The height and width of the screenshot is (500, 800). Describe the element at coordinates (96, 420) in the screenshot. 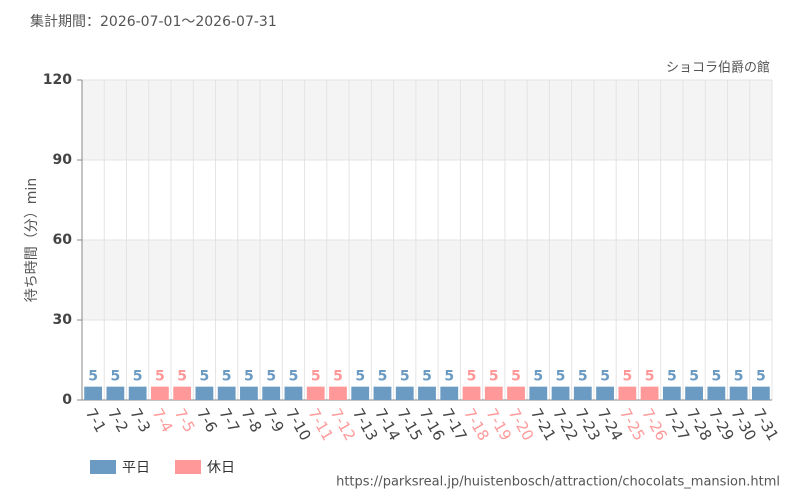

I see `x-tick-label: 7-1` at that location.